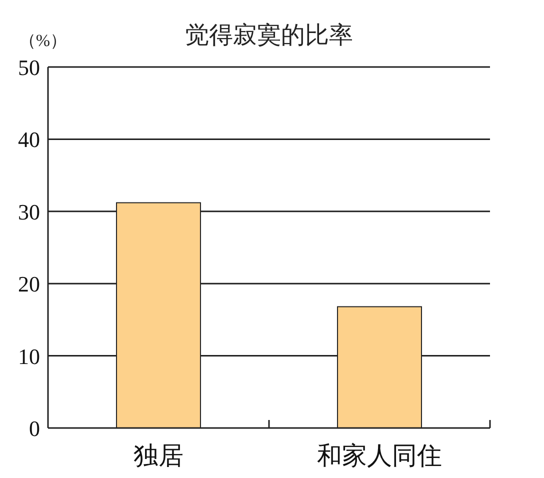  What do you see at coordinates (159, 455) in the screenshot?
I see `x-tick-label: 独居` at bounding box center [159, 455].